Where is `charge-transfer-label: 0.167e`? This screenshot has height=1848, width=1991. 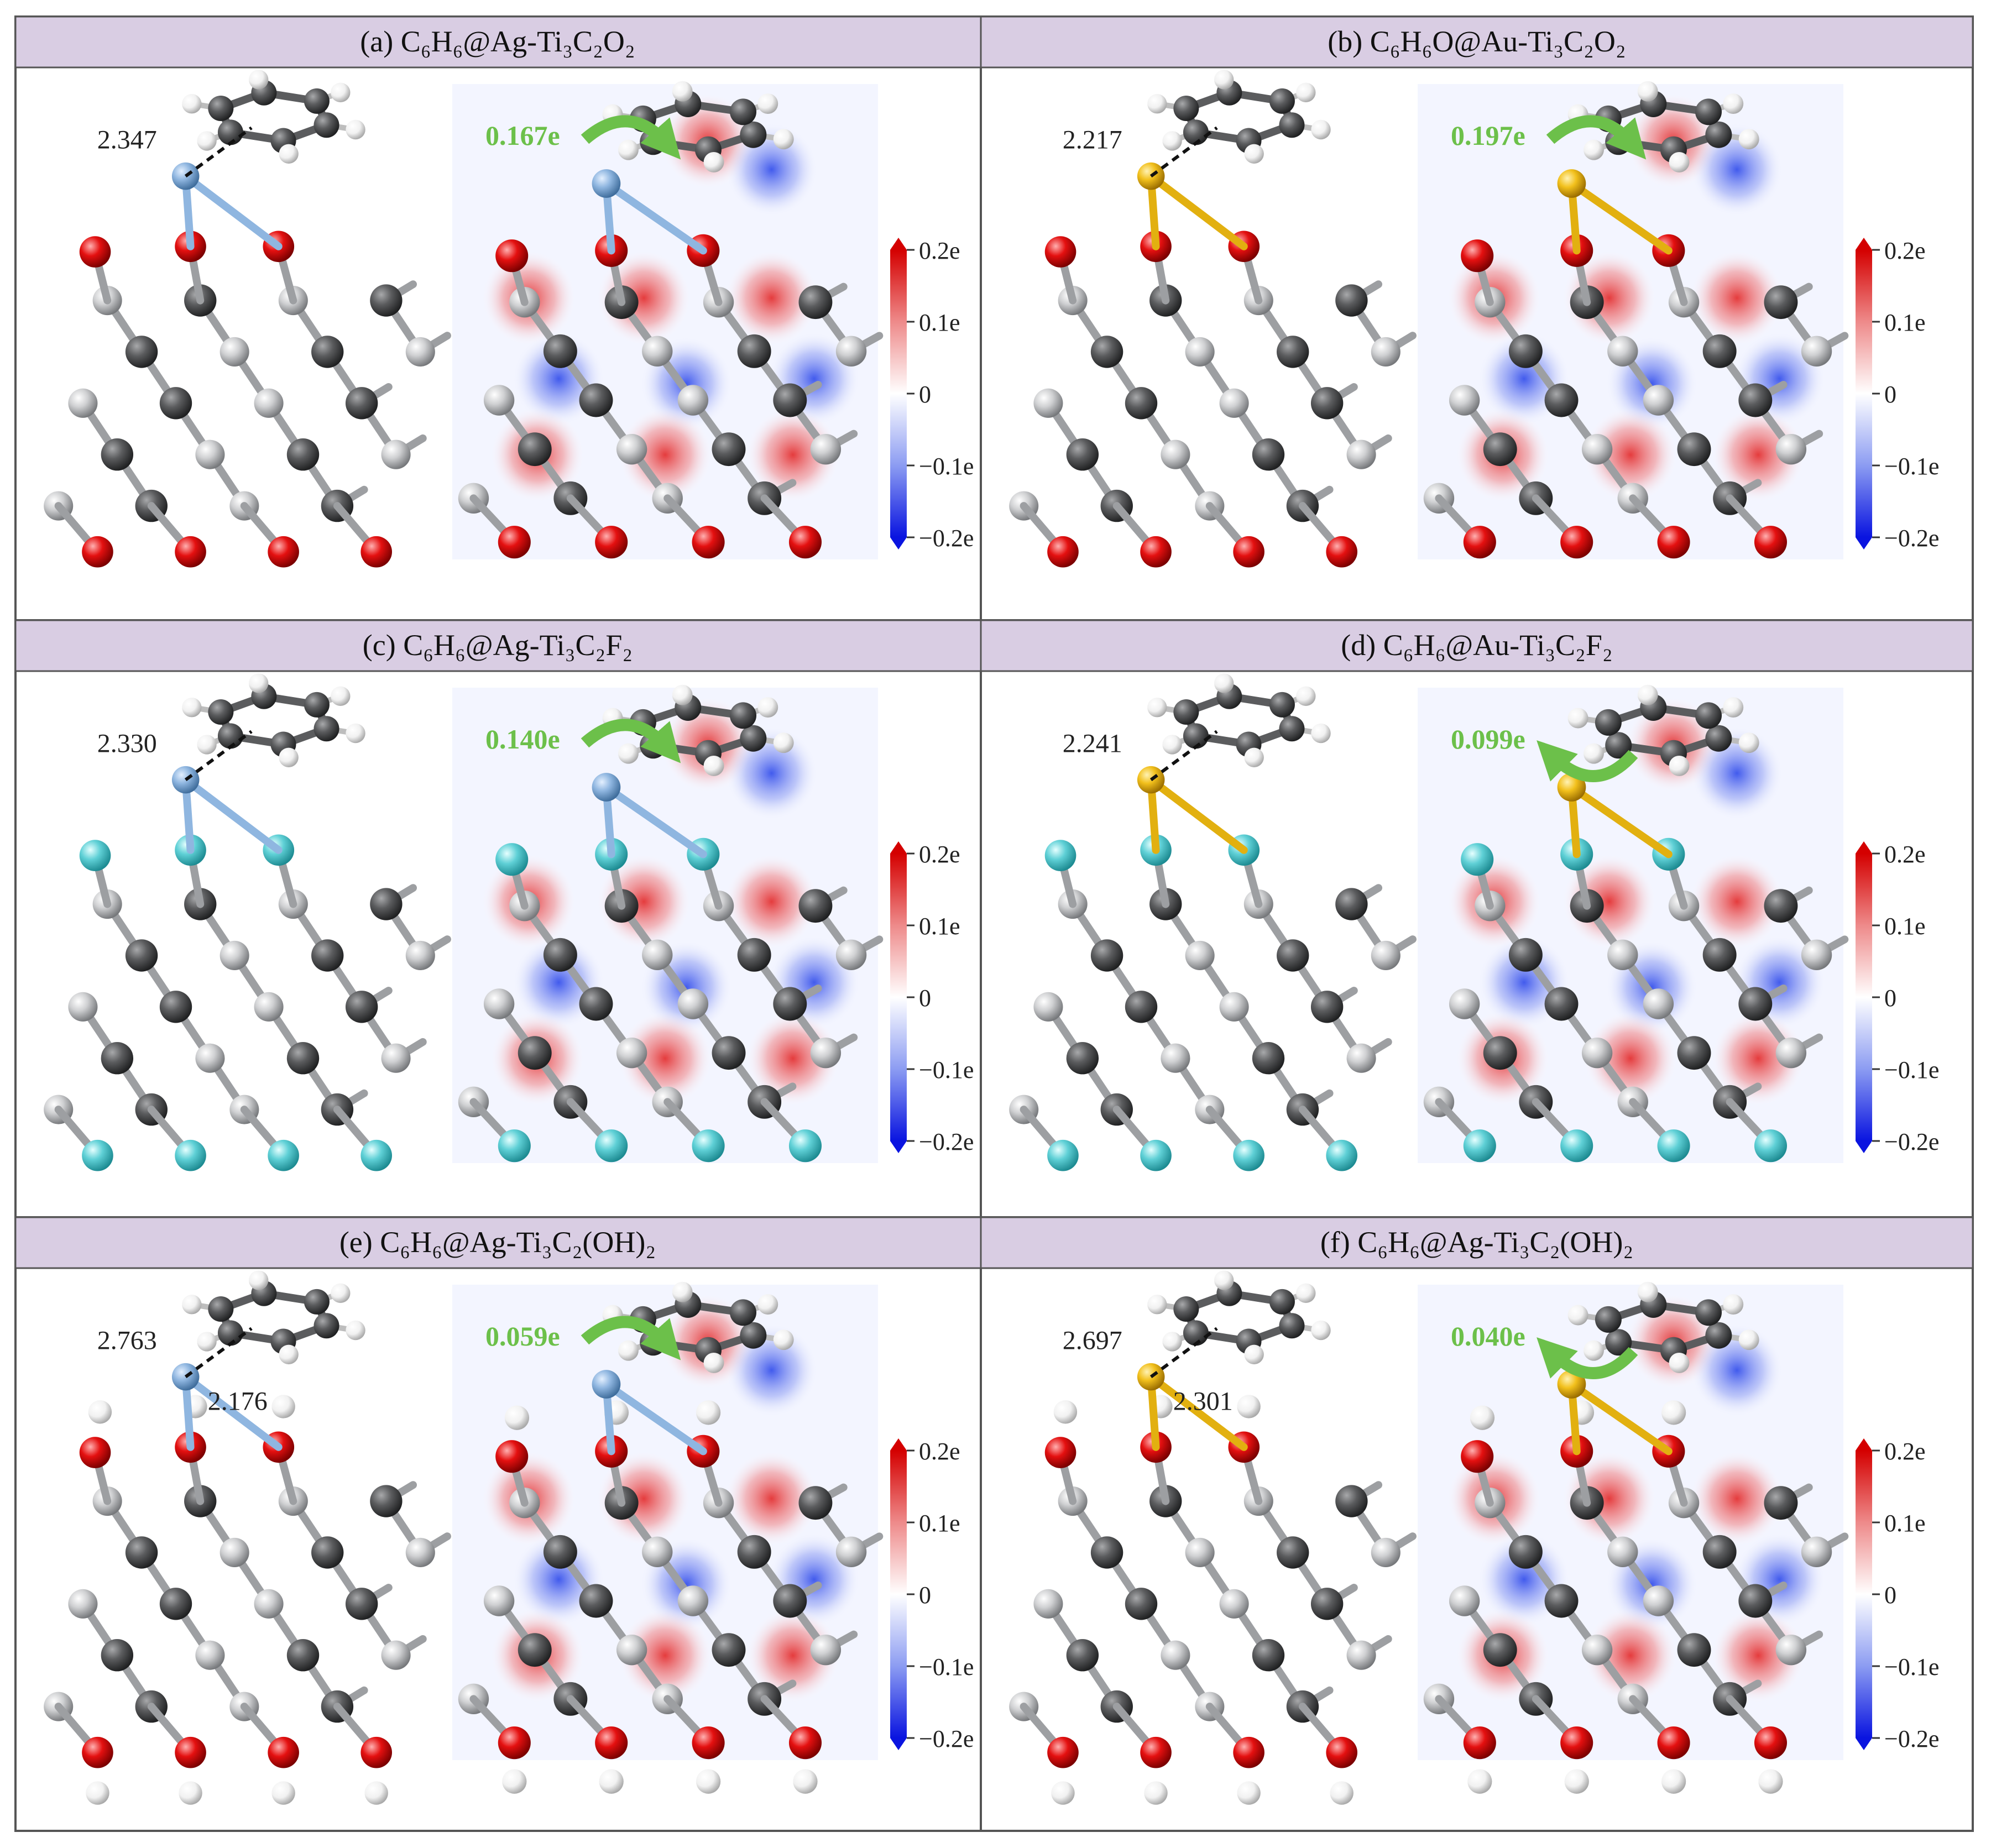
charge-transfer-label: 0.167e is located at coordinates (522, 135).